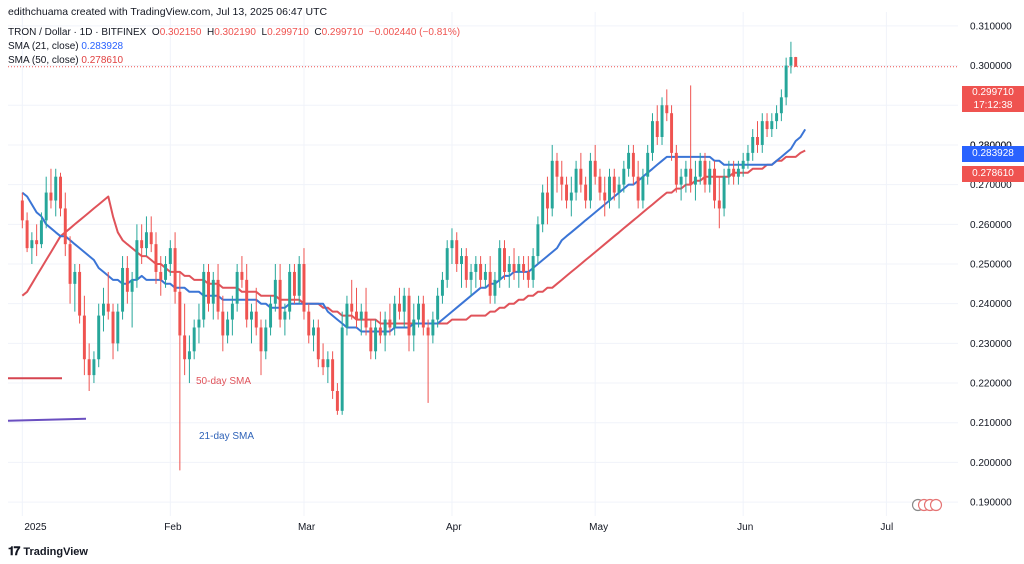 Image resolution: width=1024 pixels, height=564 pixels. What do you see at coordinates (65, 60) in the screenshot?
I see `sma50-legend: SMA (50, close) 0.278610` at bounding box center [65, 60].